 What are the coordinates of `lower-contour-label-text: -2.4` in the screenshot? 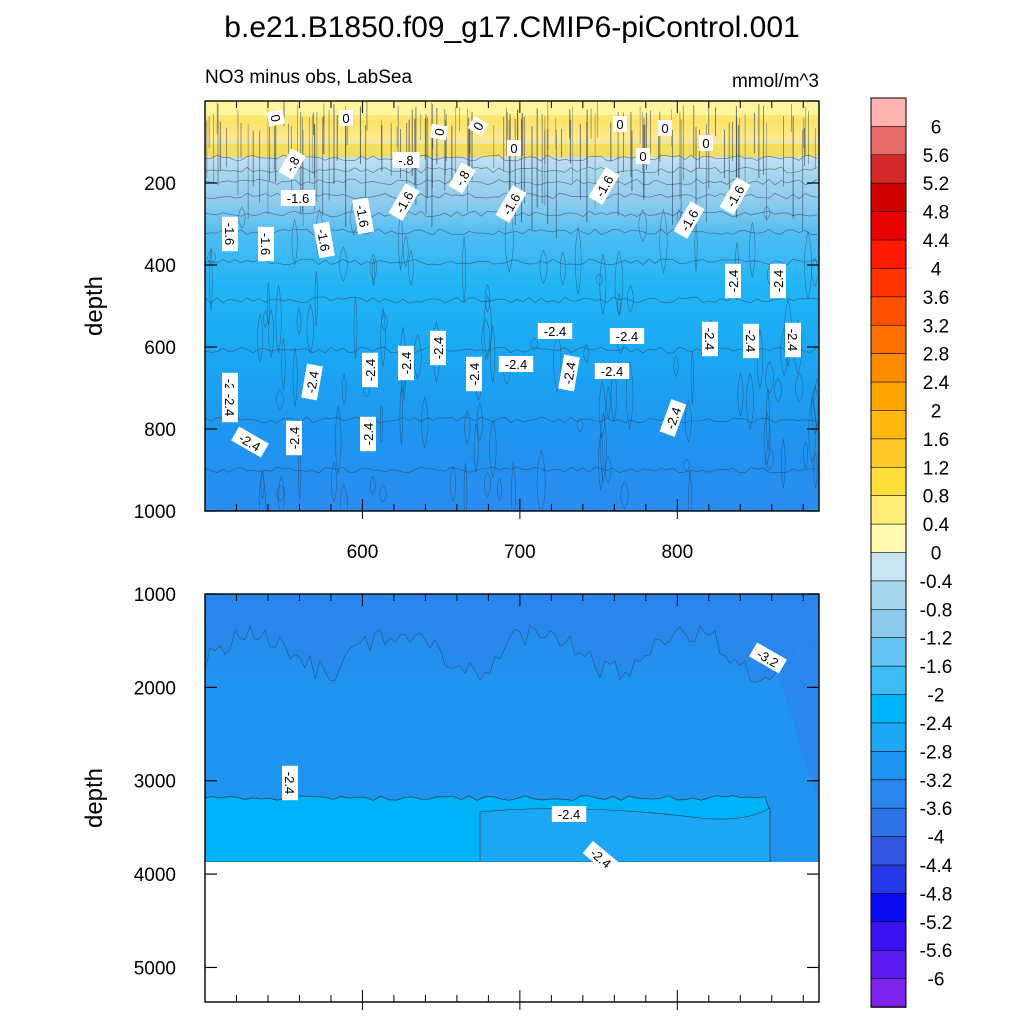 It's located at (289, 783).